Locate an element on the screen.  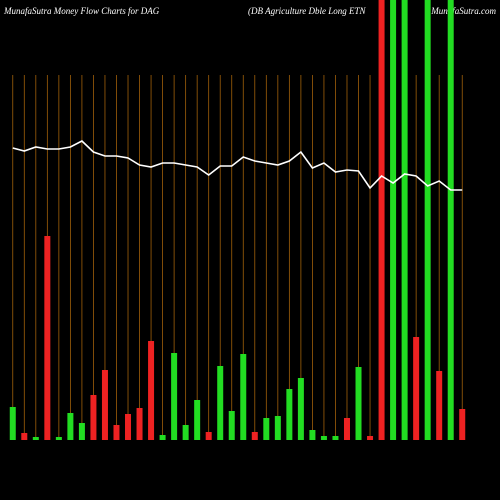
chart-subtitle: (DB Agriculture Dble Long ETN is located at coordinates (307, 11).